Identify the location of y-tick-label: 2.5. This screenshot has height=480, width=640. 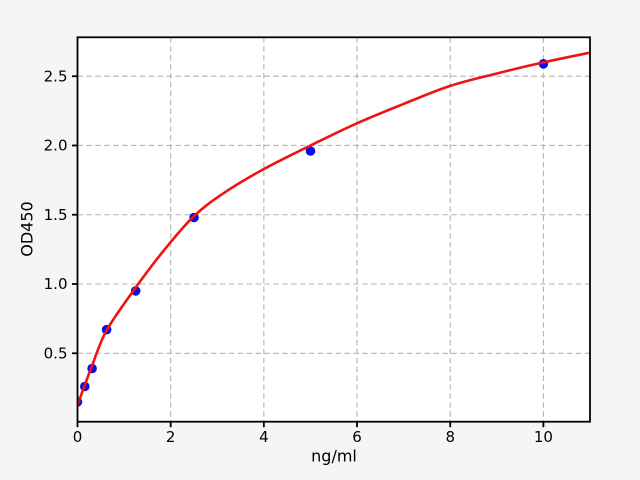
(56, 76).